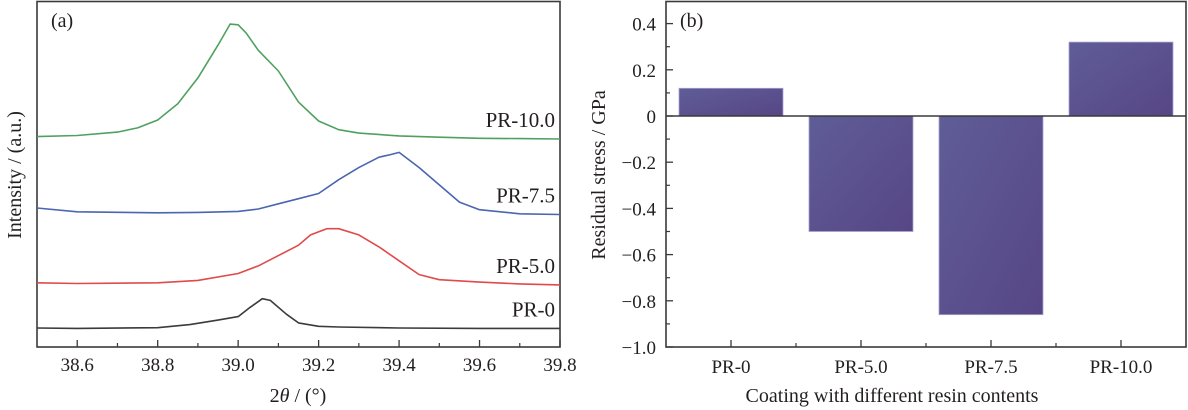  Describe the element at coordinates (639, 302) in the screenshot. I see `y-tick-label: −0.8` at that location.